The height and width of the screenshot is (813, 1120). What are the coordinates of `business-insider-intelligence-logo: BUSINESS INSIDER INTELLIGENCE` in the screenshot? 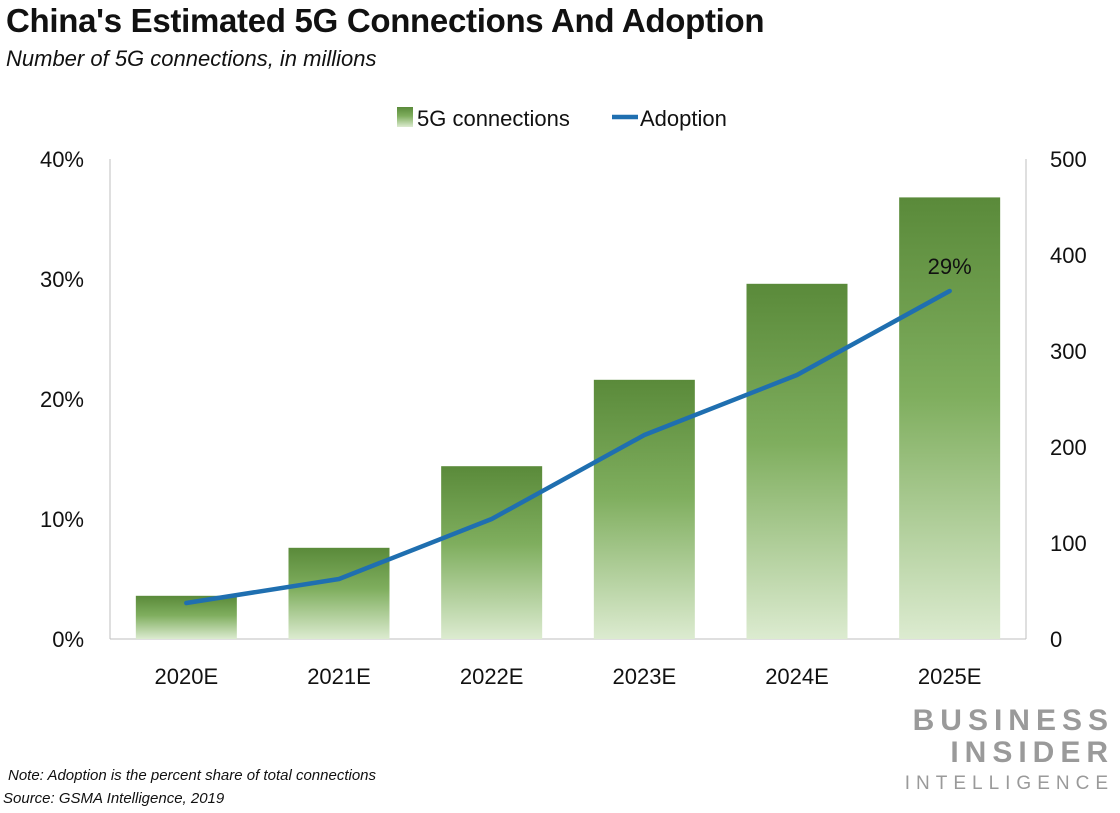 It's located at (1009, 749).